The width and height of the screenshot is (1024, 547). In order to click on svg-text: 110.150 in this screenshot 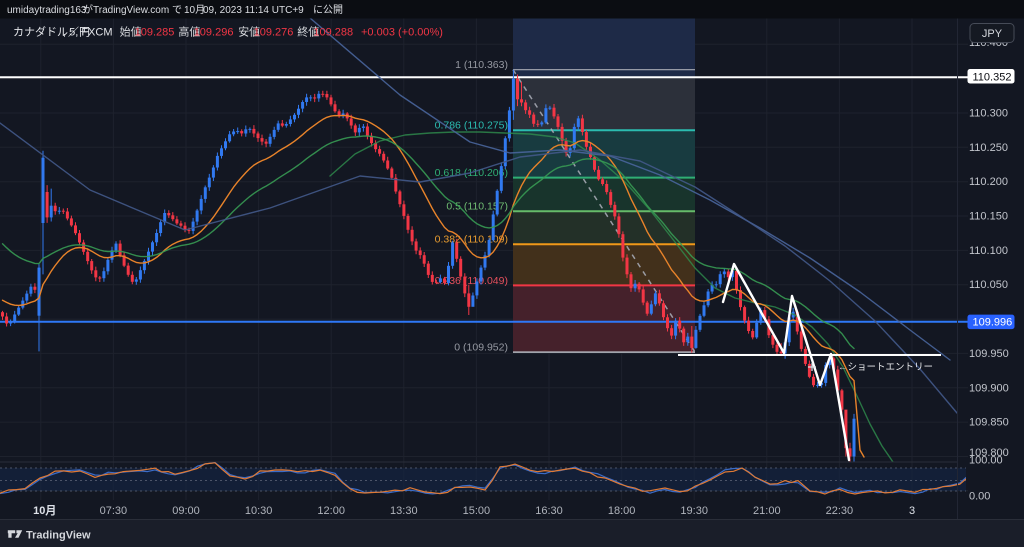, I will do `click(988, 217)`.